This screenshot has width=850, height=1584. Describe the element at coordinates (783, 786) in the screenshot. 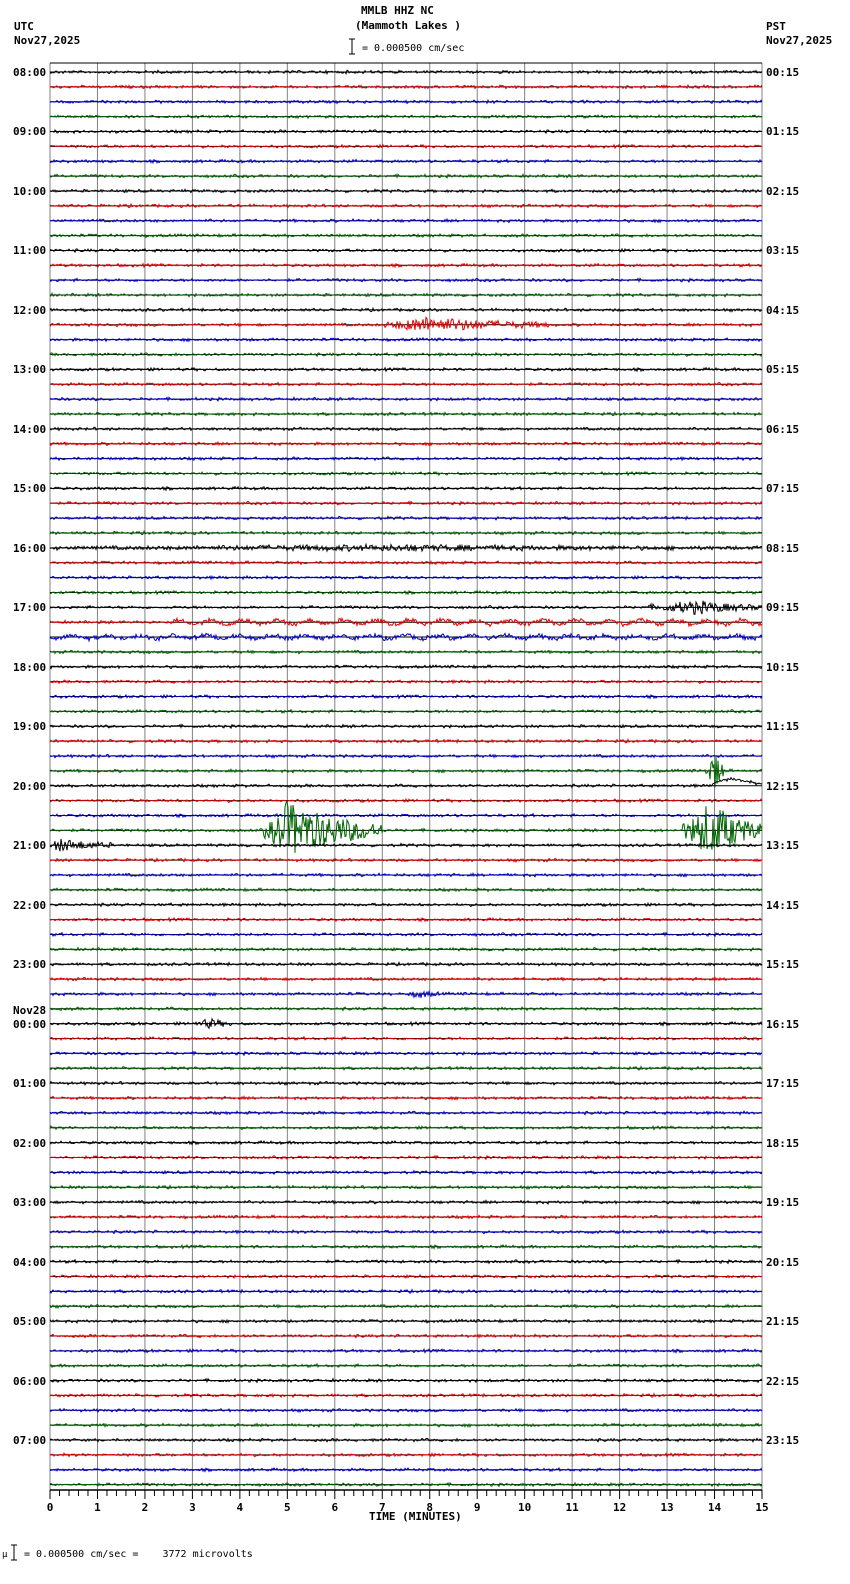

I see `pst-time-label: 12:15` at that location.